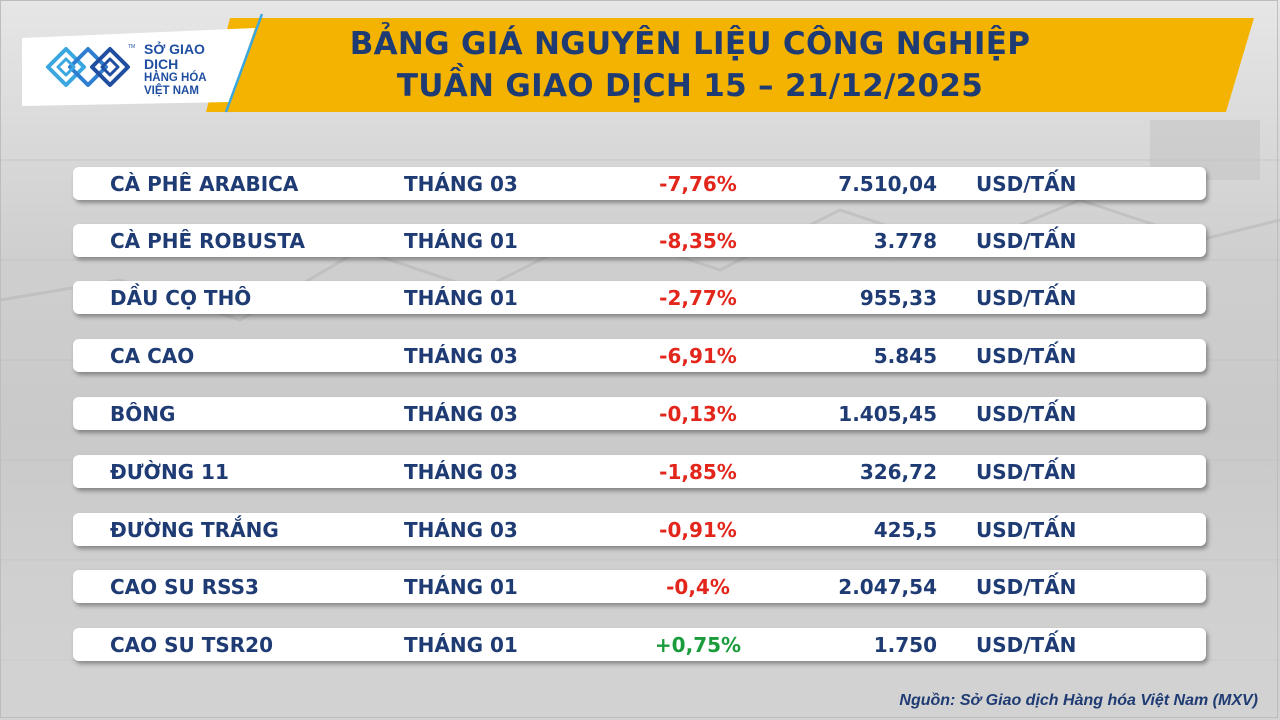 The width and height of the screenshot is (1280, 720). I want to click on closing-price: 1.405,45, so click(887, 414).